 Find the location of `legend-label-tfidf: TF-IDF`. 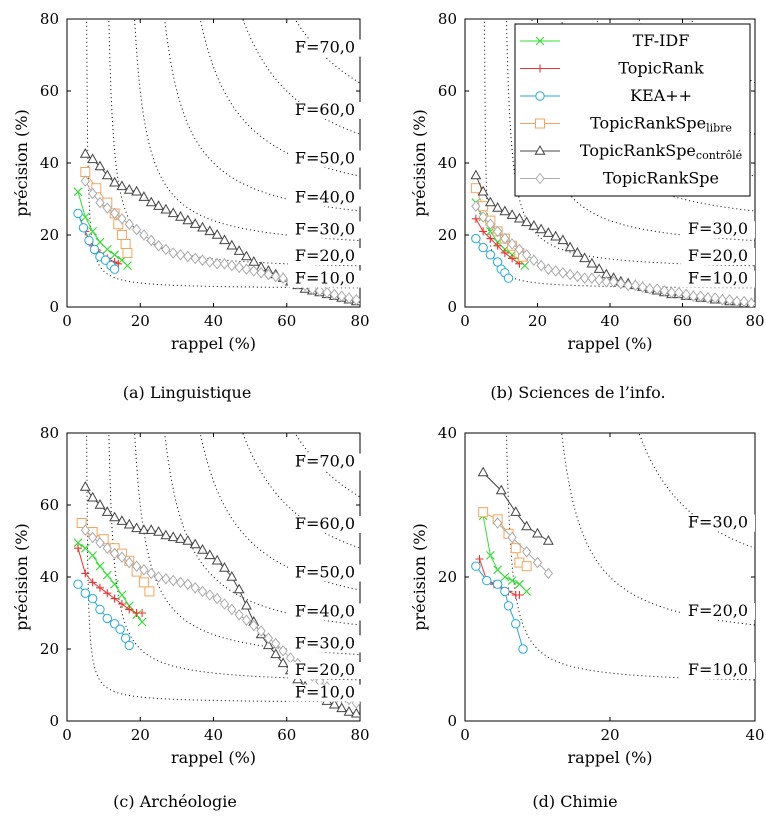

legend-label-tfidf: TF-IDF is located at coordinates (661, 40).